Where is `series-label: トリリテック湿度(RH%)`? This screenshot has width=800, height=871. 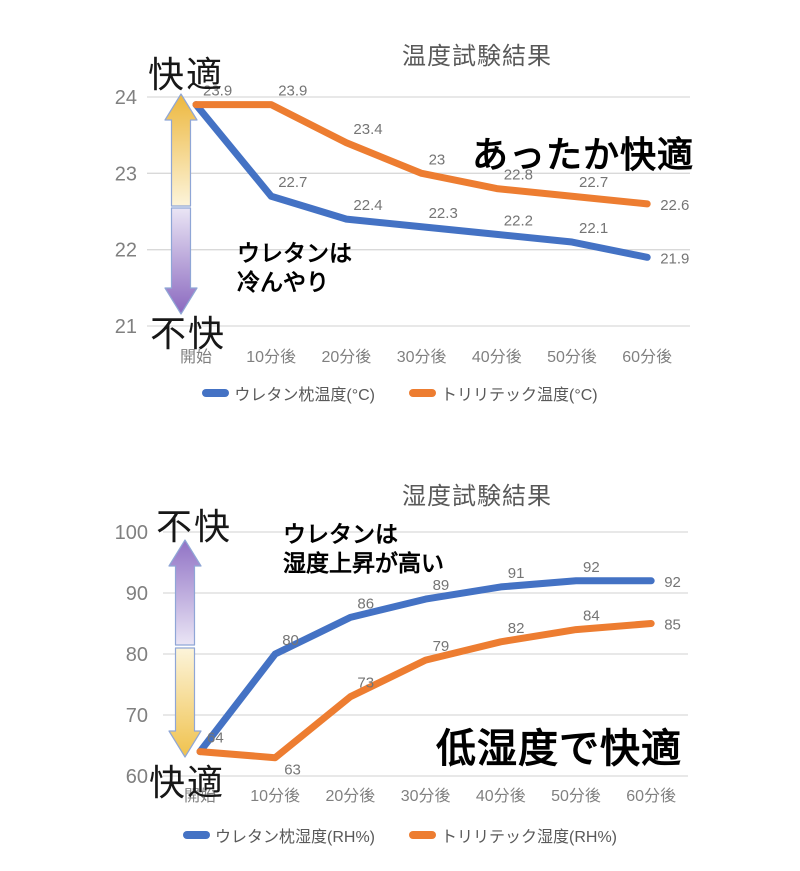
series-label: トリリテック湿度(RH%) is located at coordinates (529, 837).